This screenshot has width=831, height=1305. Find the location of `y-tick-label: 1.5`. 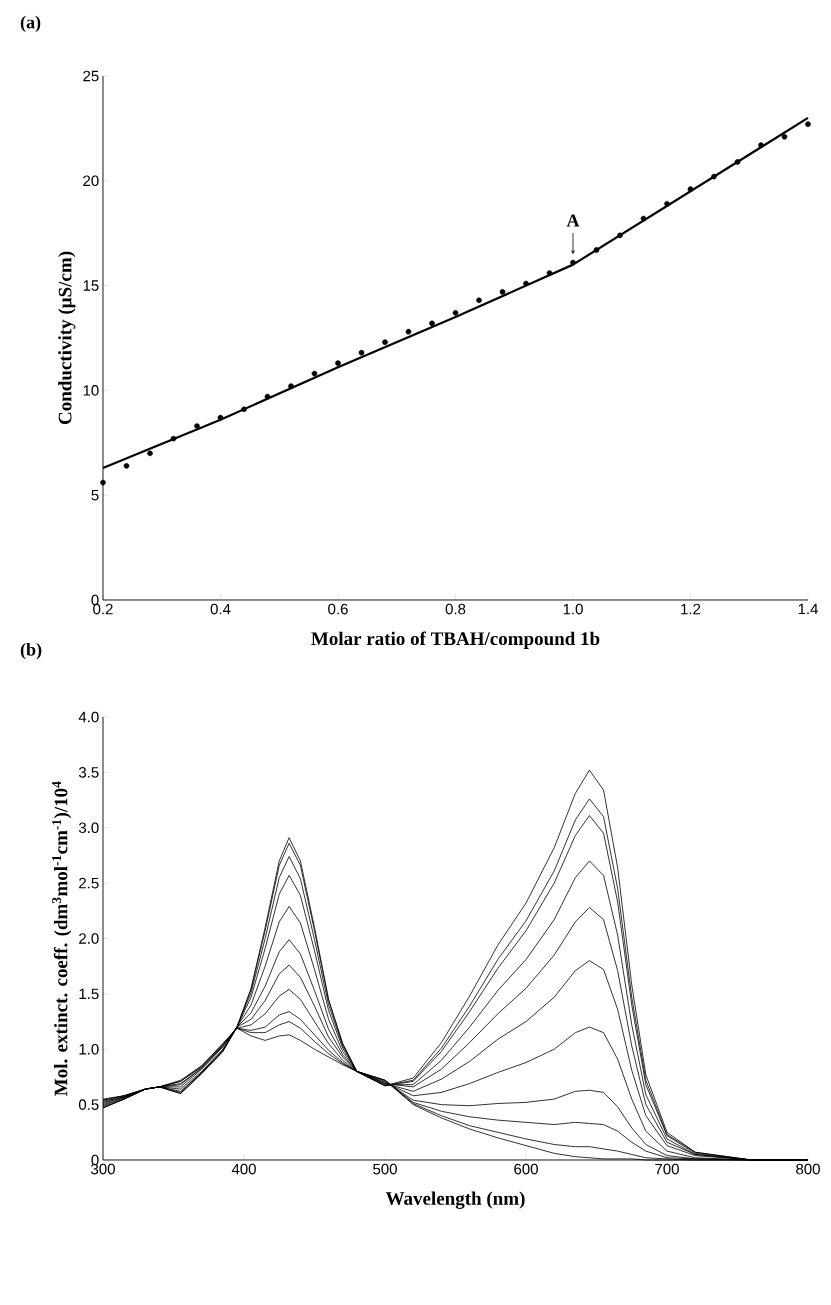

y-tick-label: 1.5 is located at coordinates (89, 994).